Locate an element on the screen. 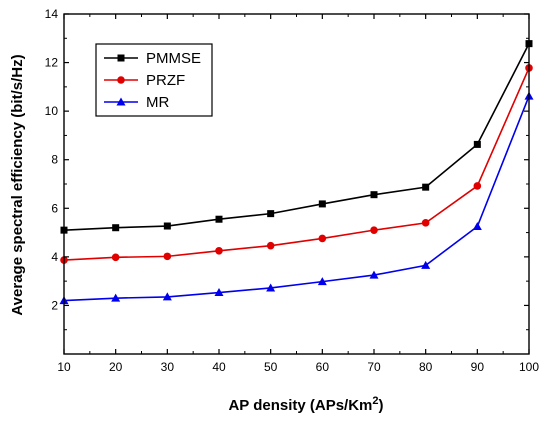 This screenshot has height=421, width=550. legend-marker-przf is located at coordinates (121, 80).